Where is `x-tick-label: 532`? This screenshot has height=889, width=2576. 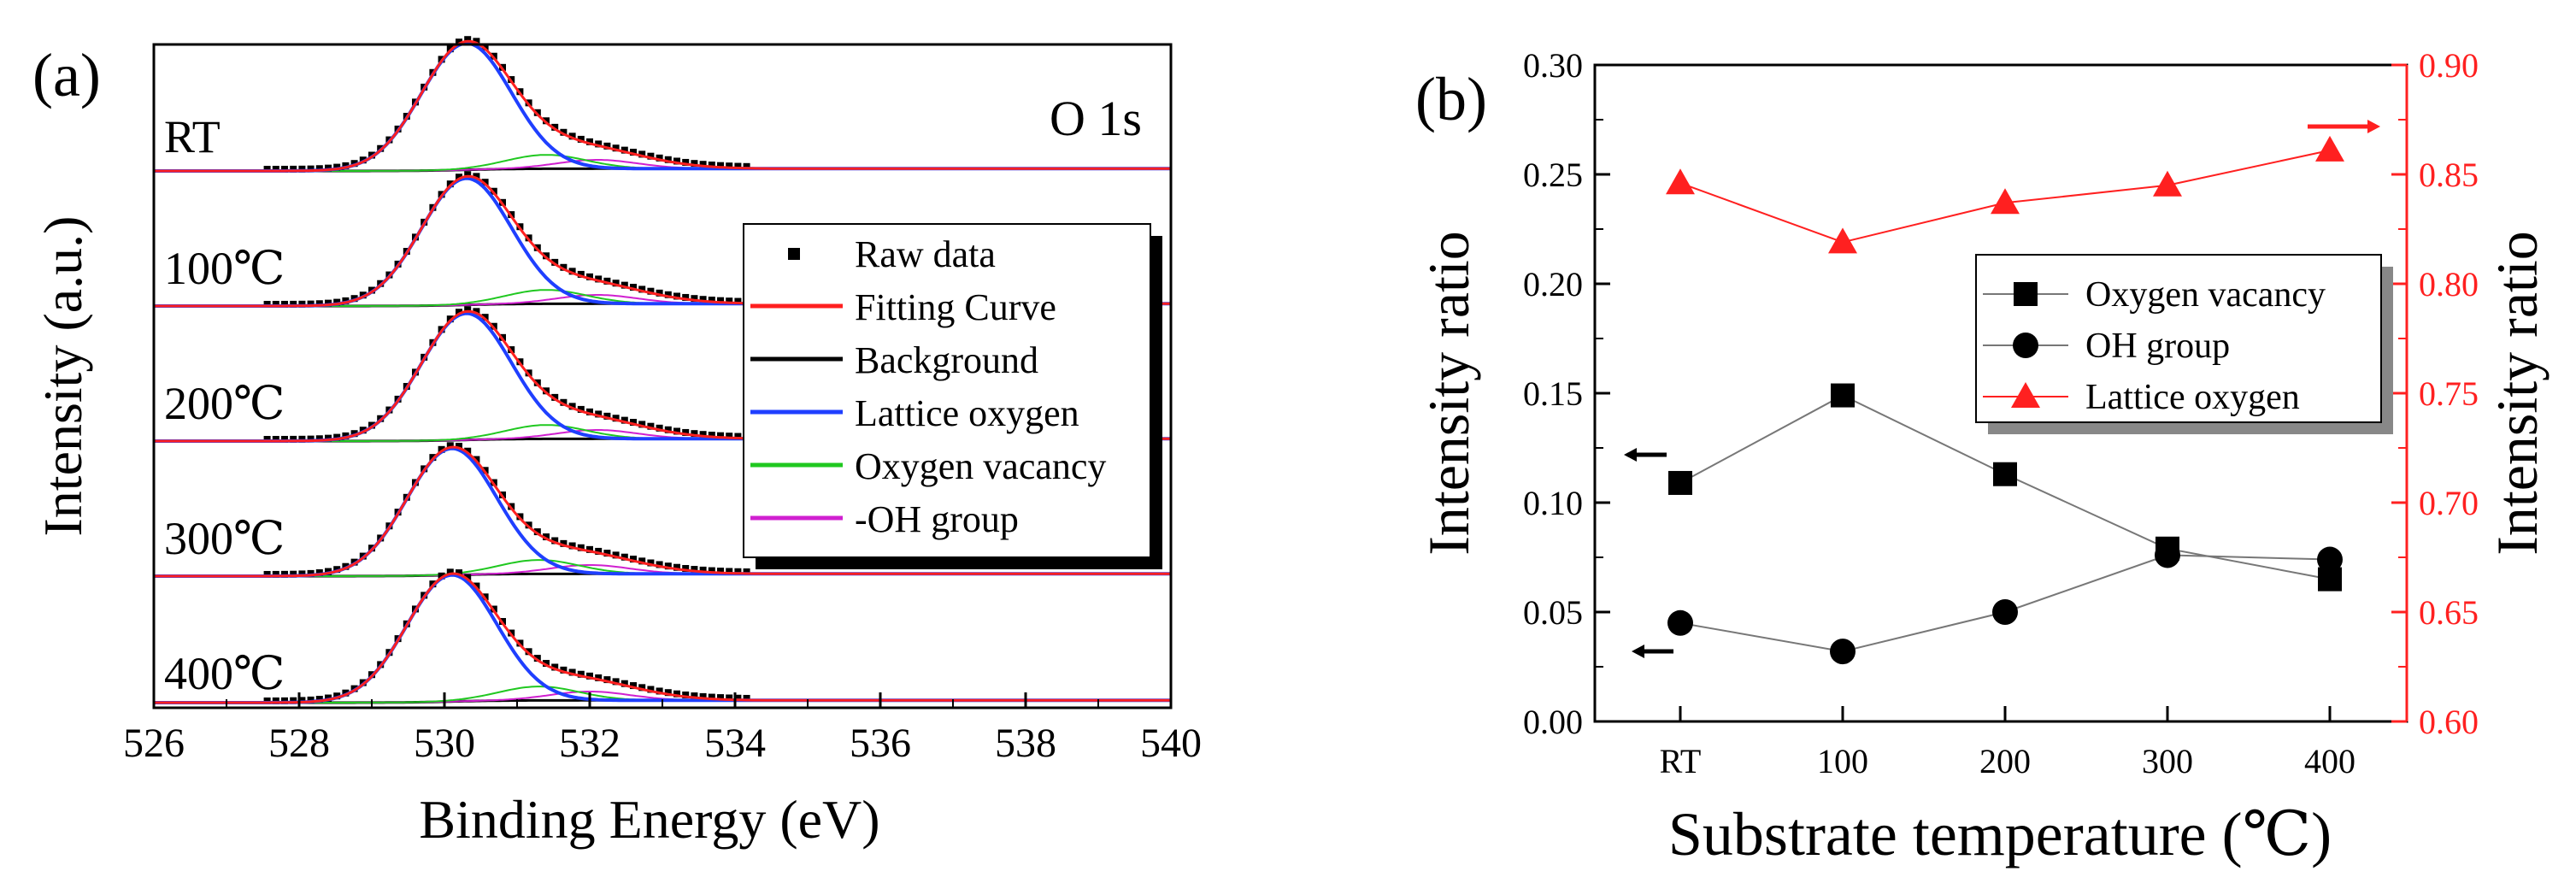
x-tick-label: 532 is located at coordinates (589, 743).